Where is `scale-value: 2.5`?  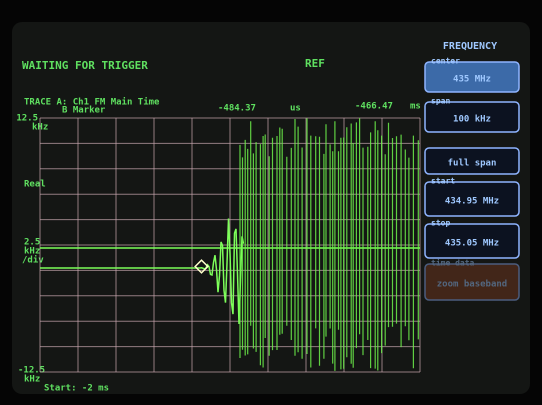
scale-value: 2.5 is located at coordinates (32, 243).